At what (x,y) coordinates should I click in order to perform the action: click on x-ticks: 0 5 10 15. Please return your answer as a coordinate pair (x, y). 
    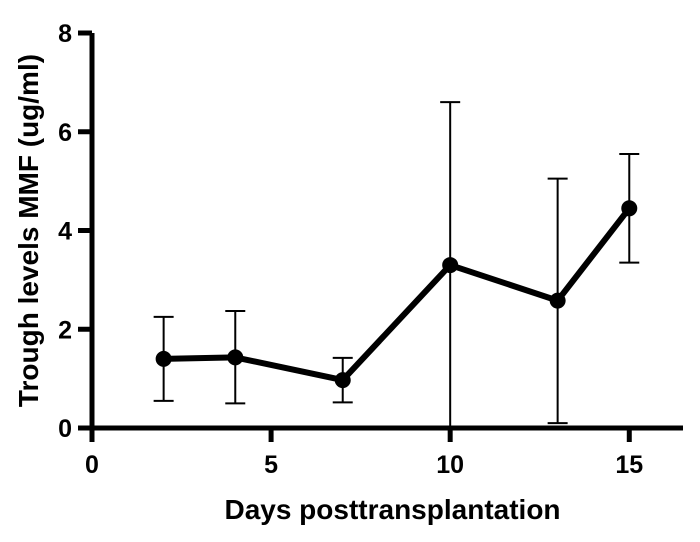
    Looking at the image, I should click on (364, 453).